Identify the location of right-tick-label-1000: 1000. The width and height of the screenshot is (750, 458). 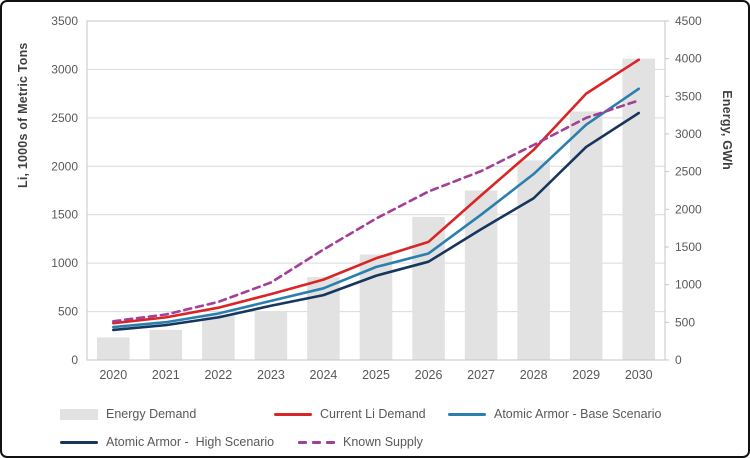
(688, 285).